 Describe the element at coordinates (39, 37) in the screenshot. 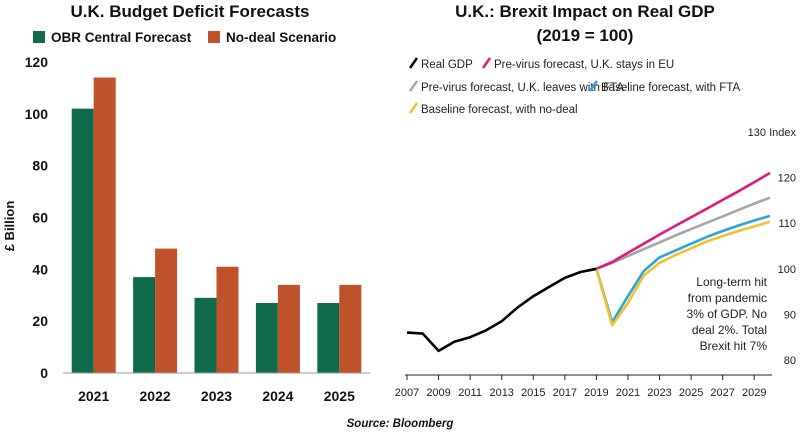

I see `legend-swatch-obr` at that location.